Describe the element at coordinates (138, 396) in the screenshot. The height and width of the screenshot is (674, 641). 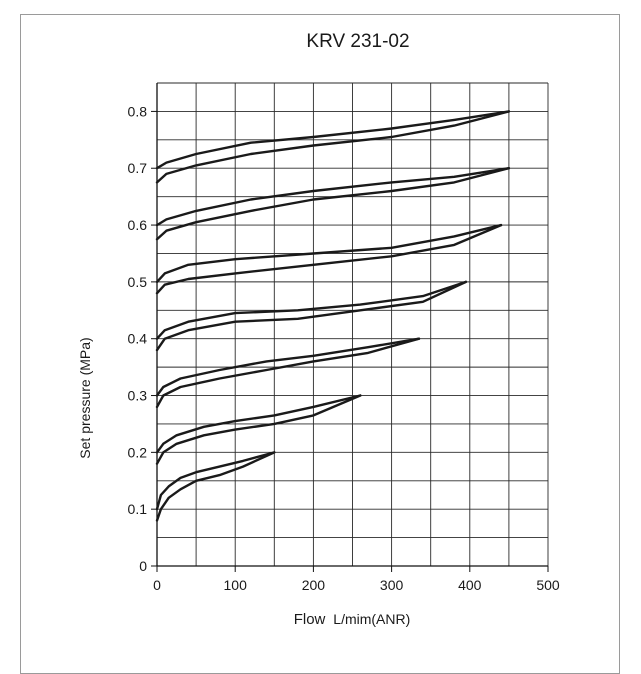
I see `y-tick-label: 0.3` at that location.